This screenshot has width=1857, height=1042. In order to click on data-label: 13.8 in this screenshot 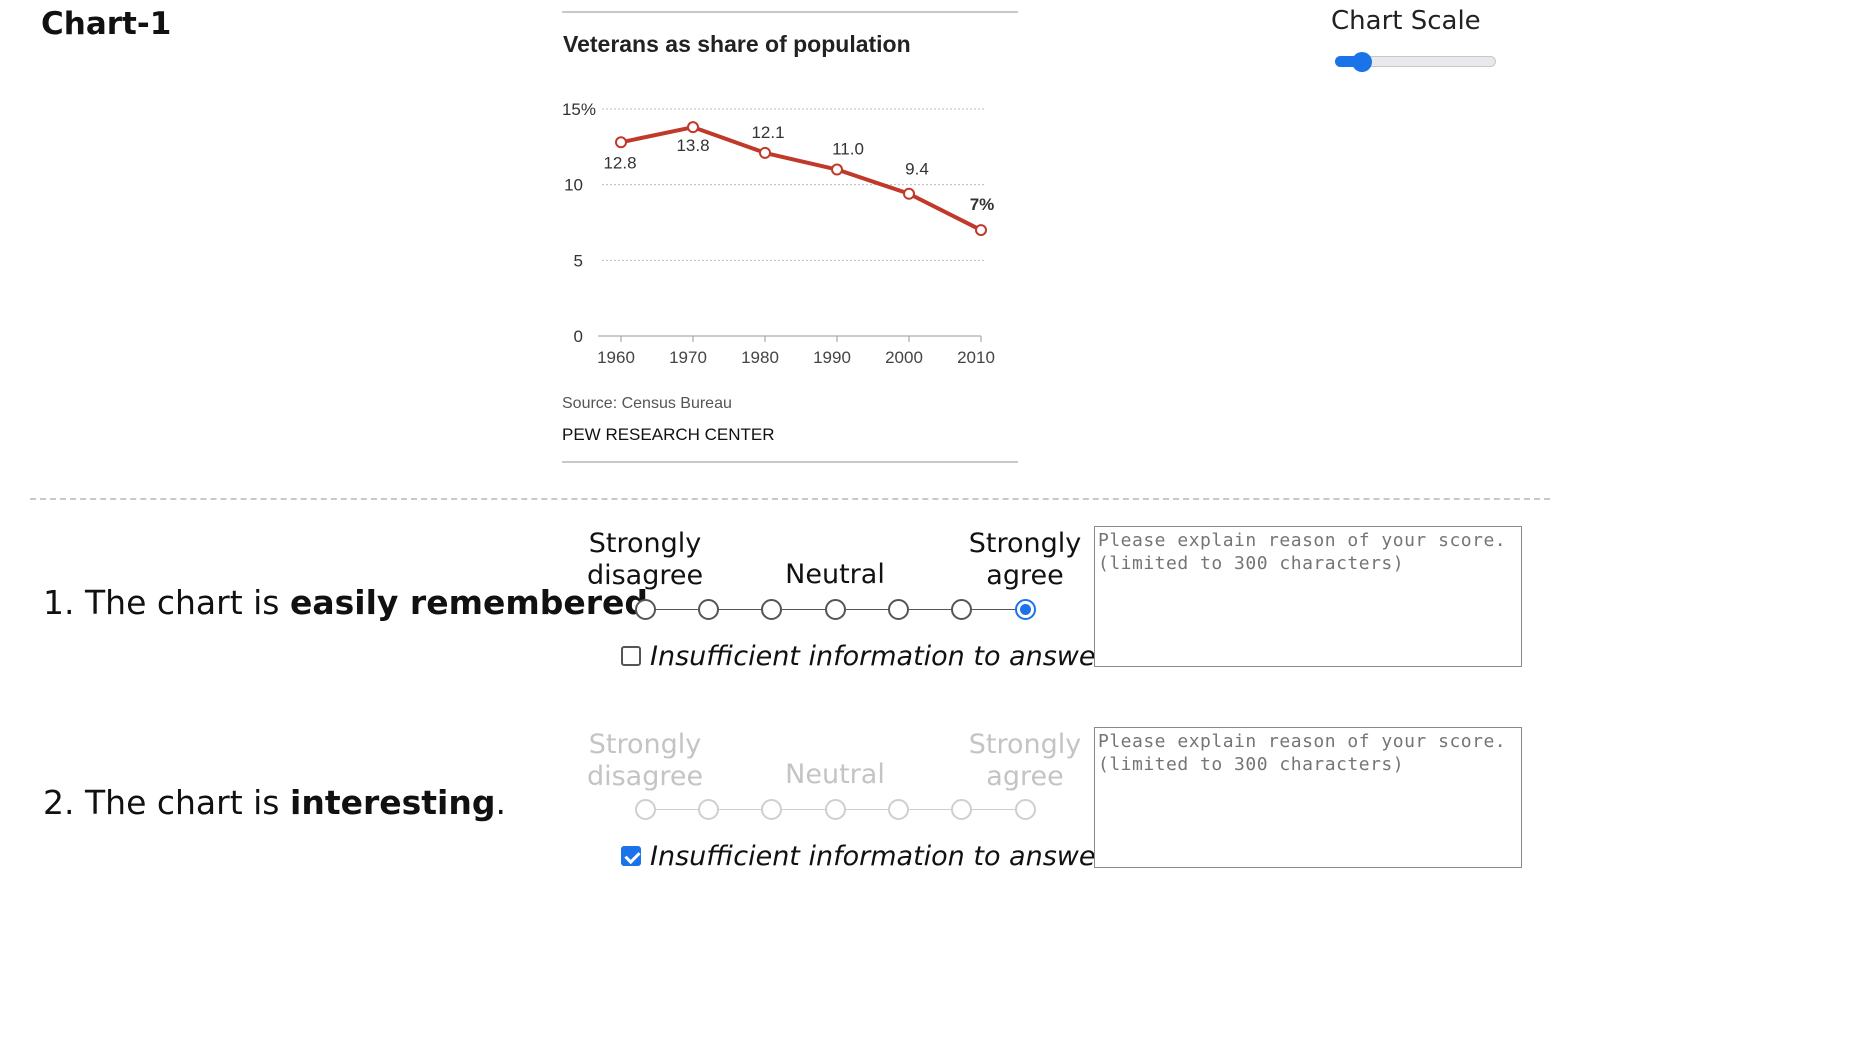, I will do `click(692, 145)`.